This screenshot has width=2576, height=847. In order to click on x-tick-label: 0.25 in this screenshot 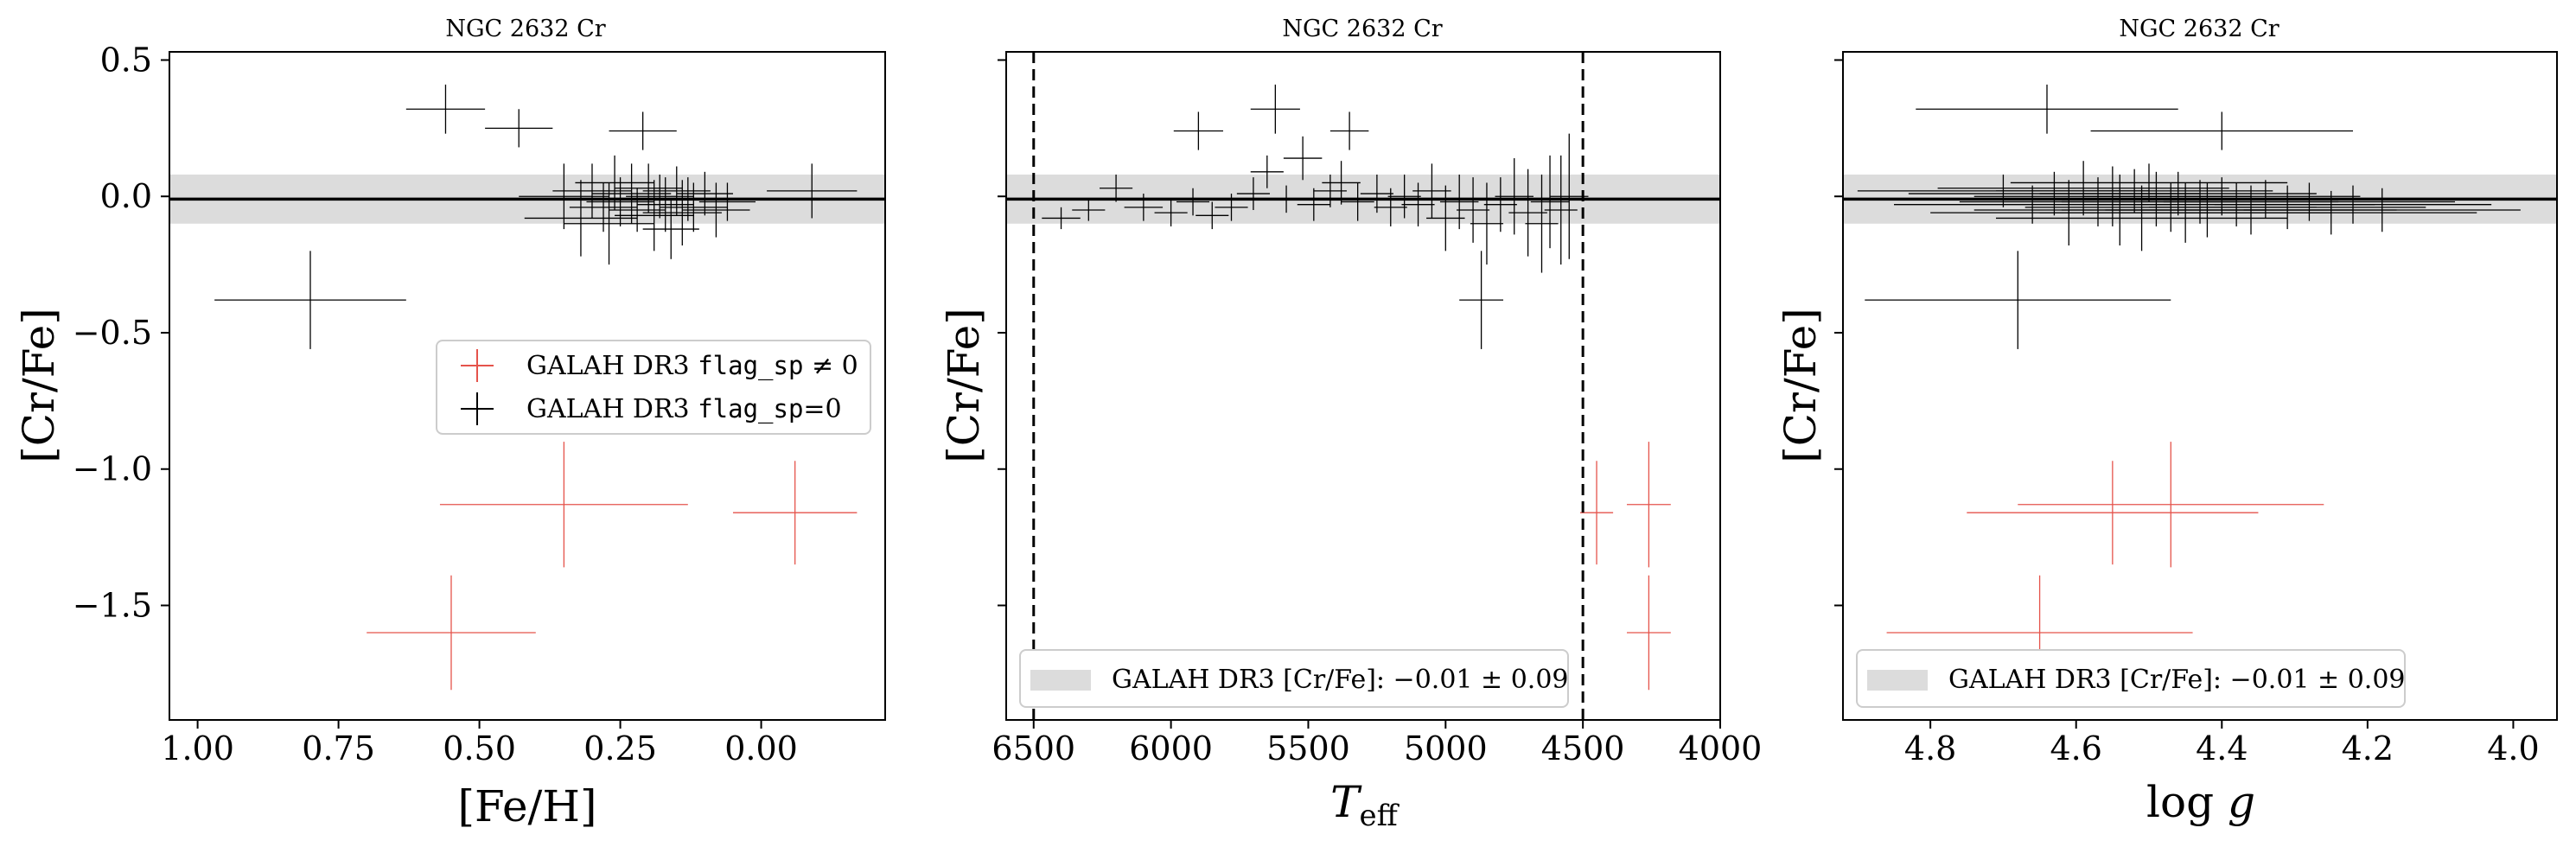, I will do `click(620, 748)`.